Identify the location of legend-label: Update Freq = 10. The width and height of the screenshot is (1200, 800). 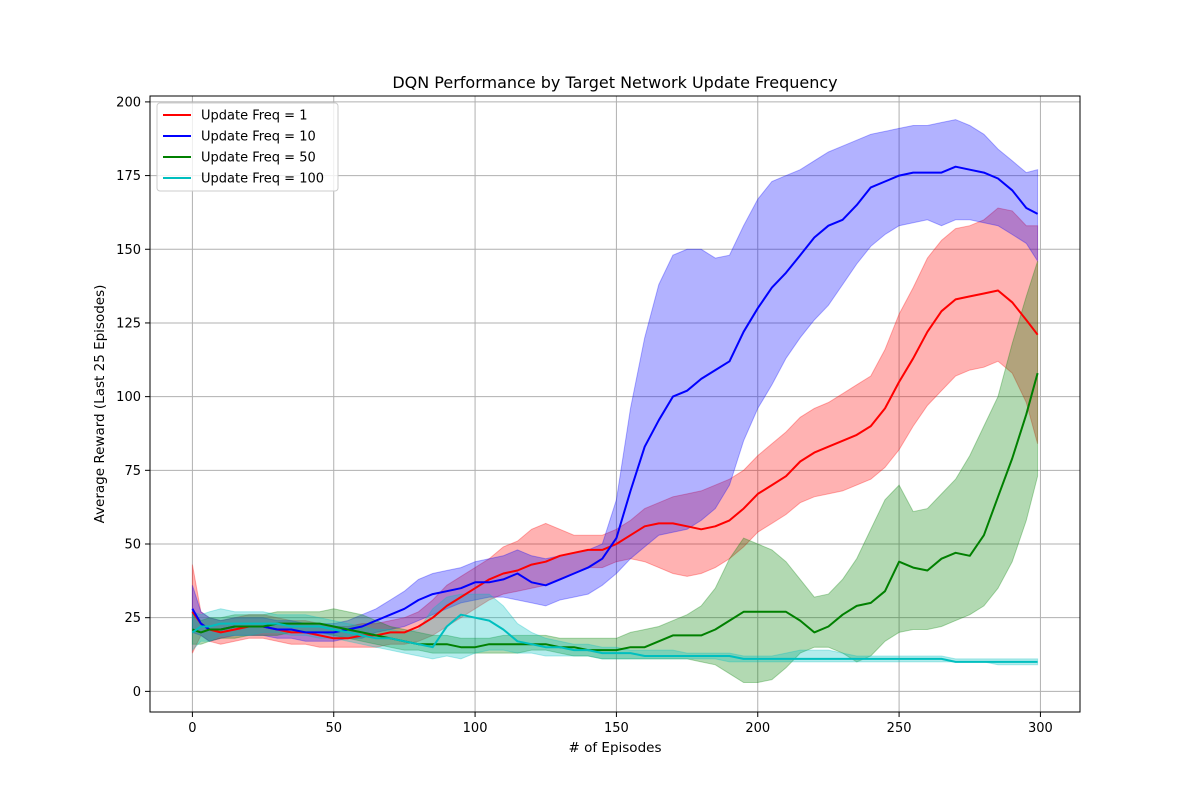
(258, 137).